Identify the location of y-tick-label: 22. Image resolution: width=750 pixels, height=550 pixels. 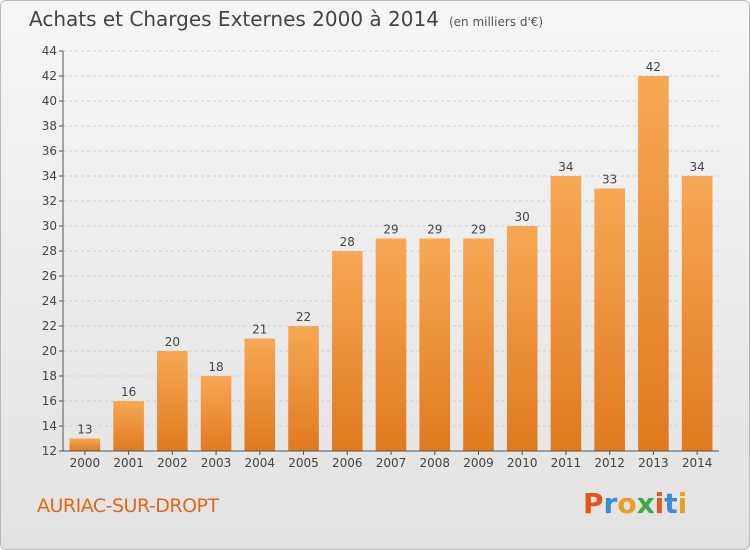
(49, 326).